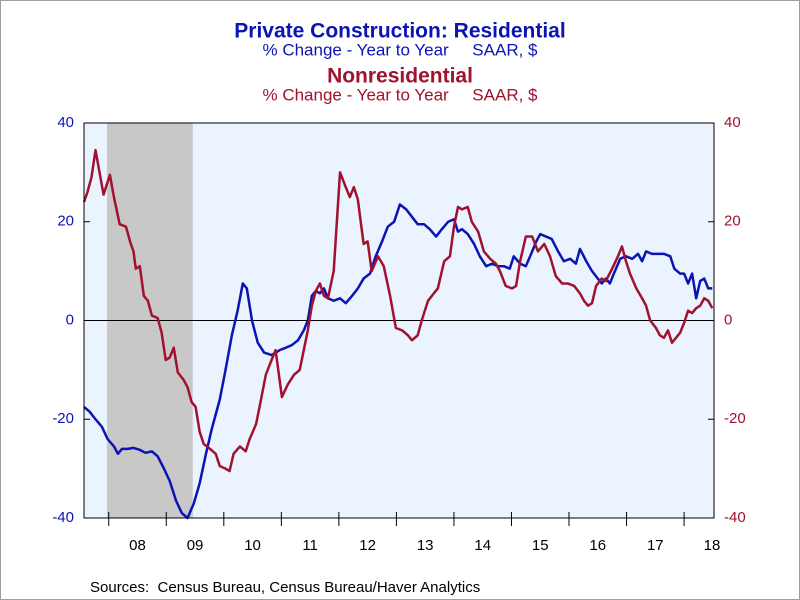  Describe the element at coordinates (310, 545) in the screenshot. I see `x-tick-label: 11` at that location.